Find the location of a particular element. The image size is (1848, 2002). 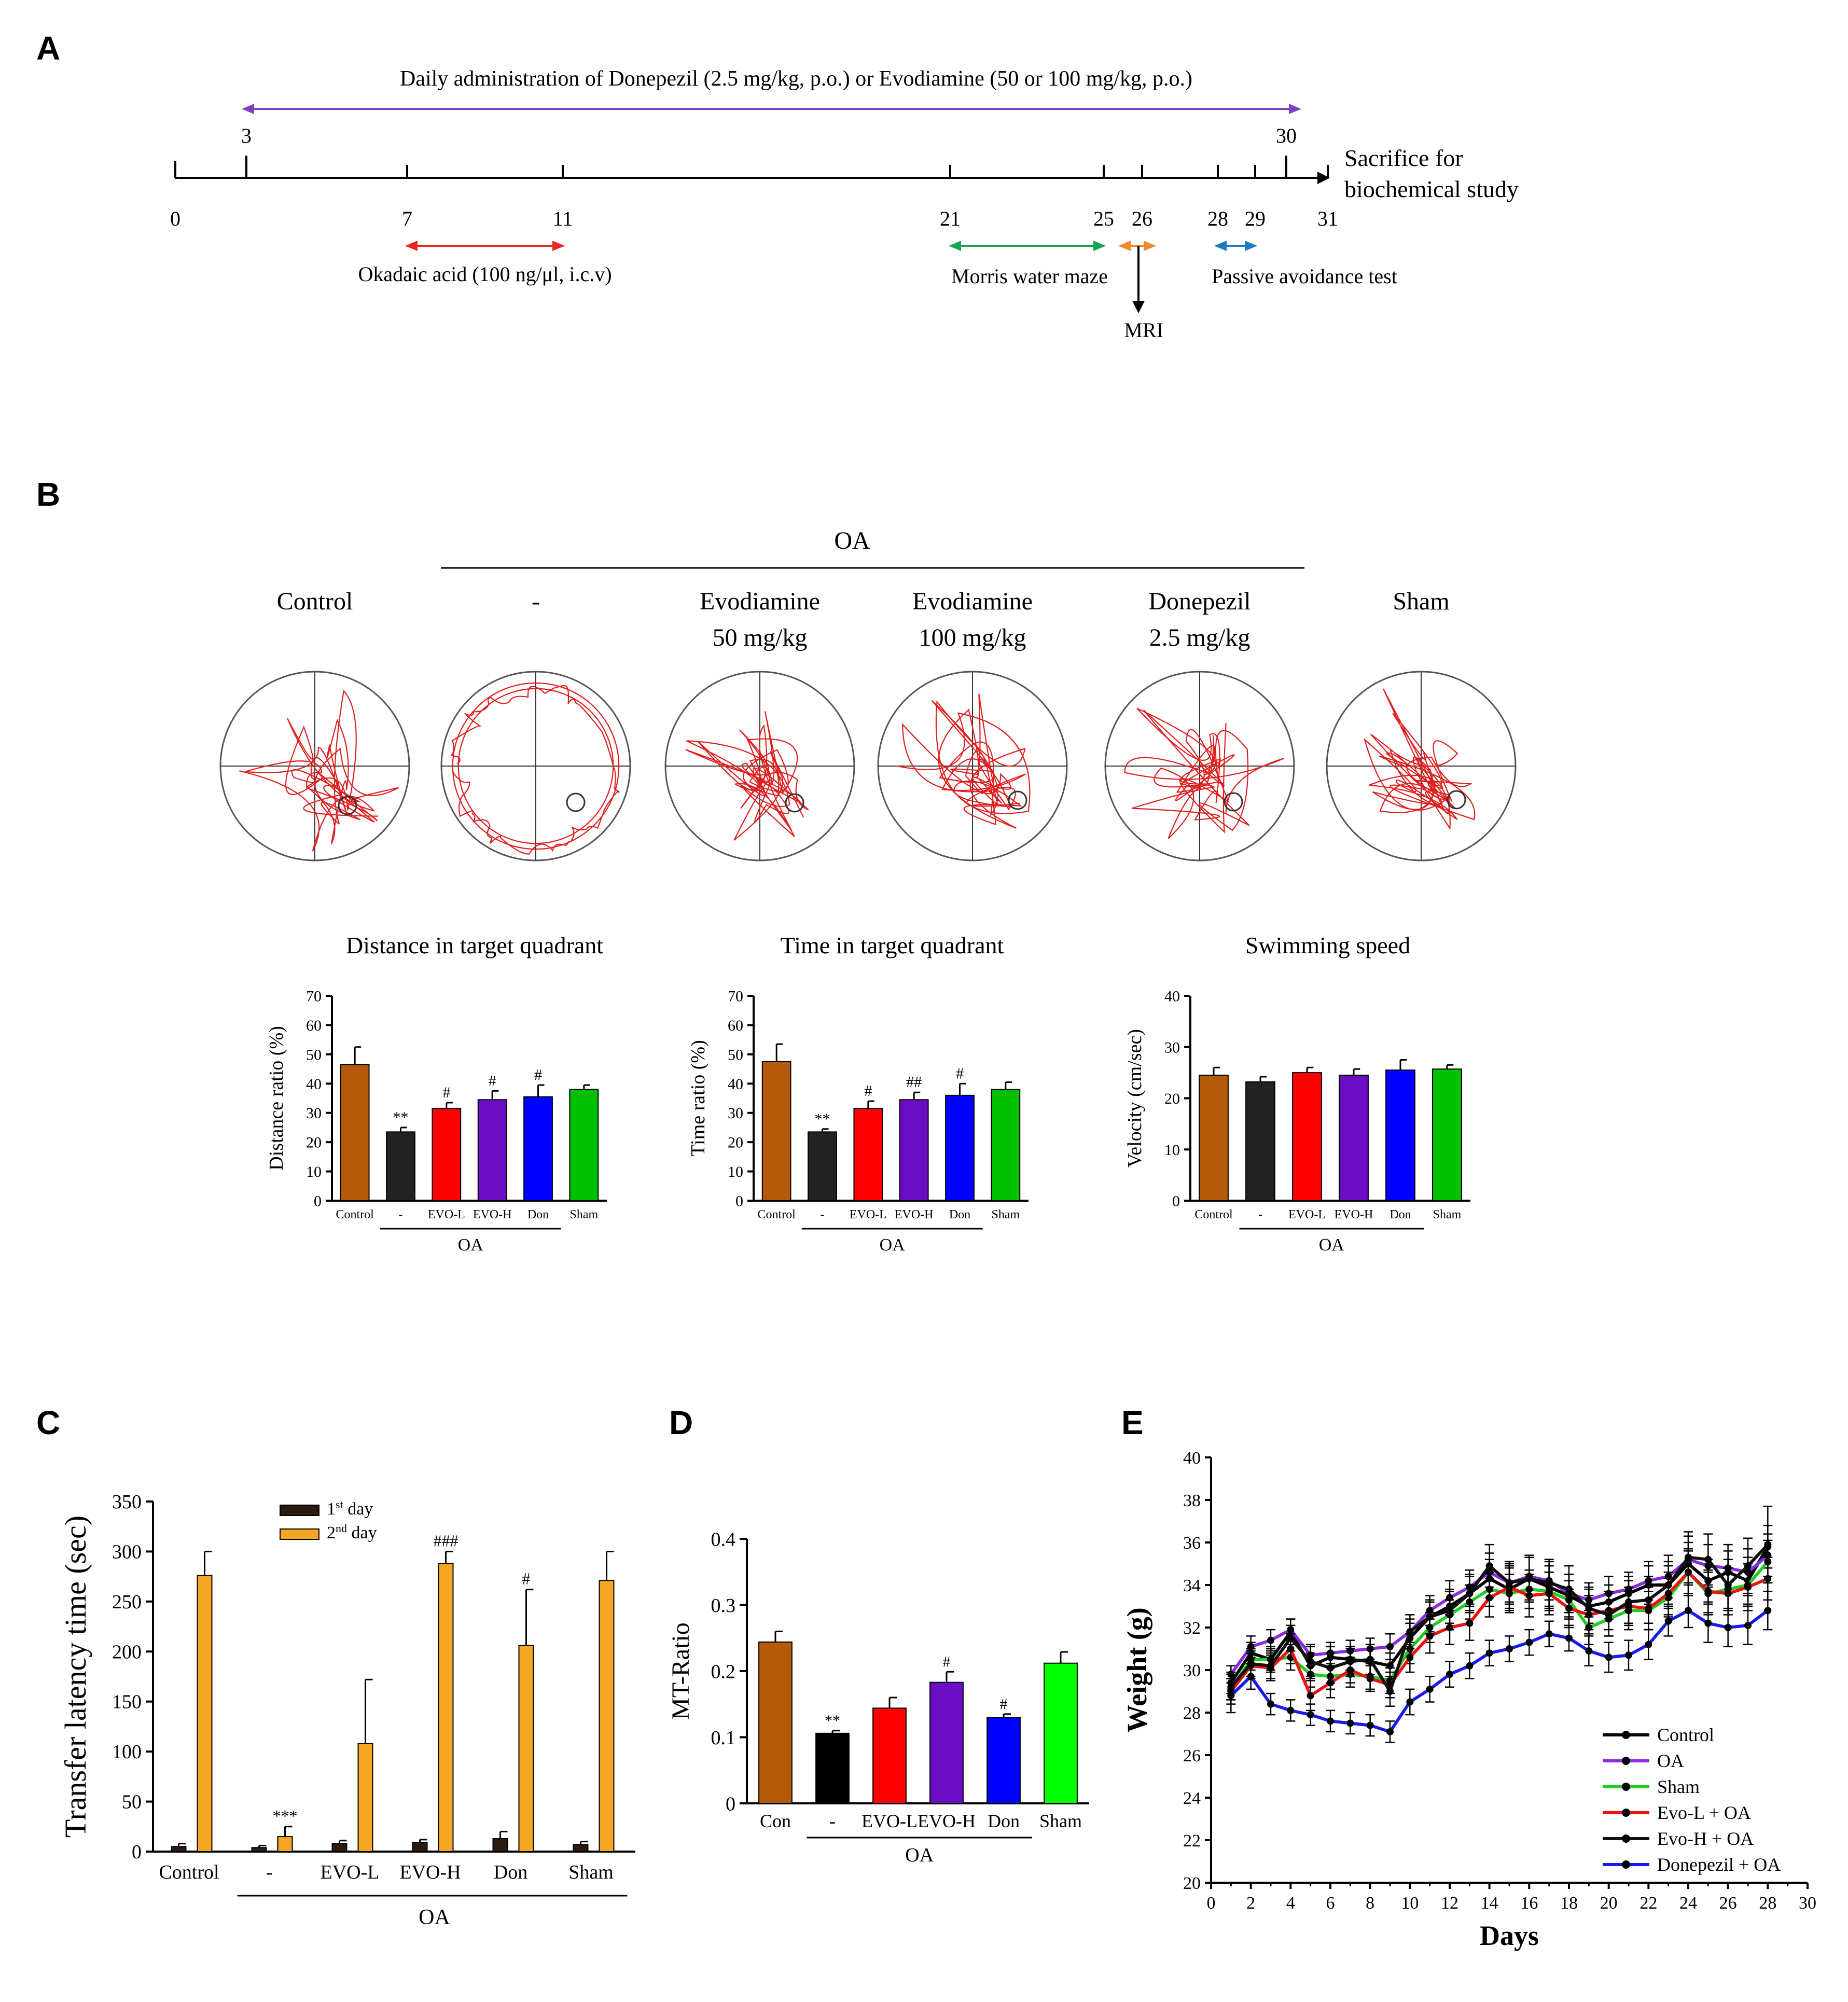

x-tick-label: 16 is located at coordinates (1529, 1903).